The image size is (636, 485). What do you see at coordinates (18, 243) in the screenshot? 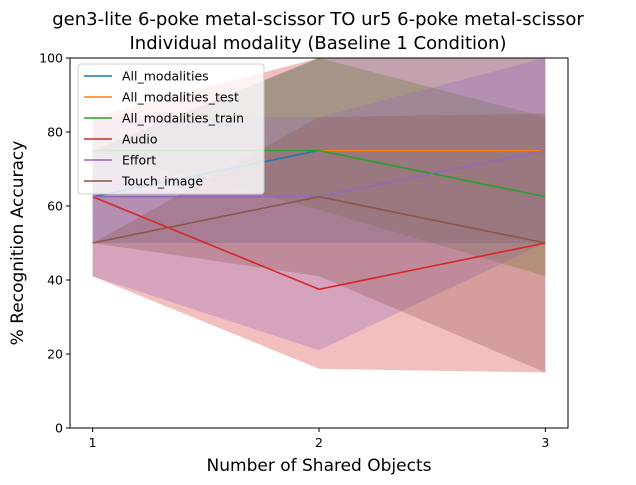
I see `y-axis-label: % Recognition Accuracy` at bounding box center [18, 243].